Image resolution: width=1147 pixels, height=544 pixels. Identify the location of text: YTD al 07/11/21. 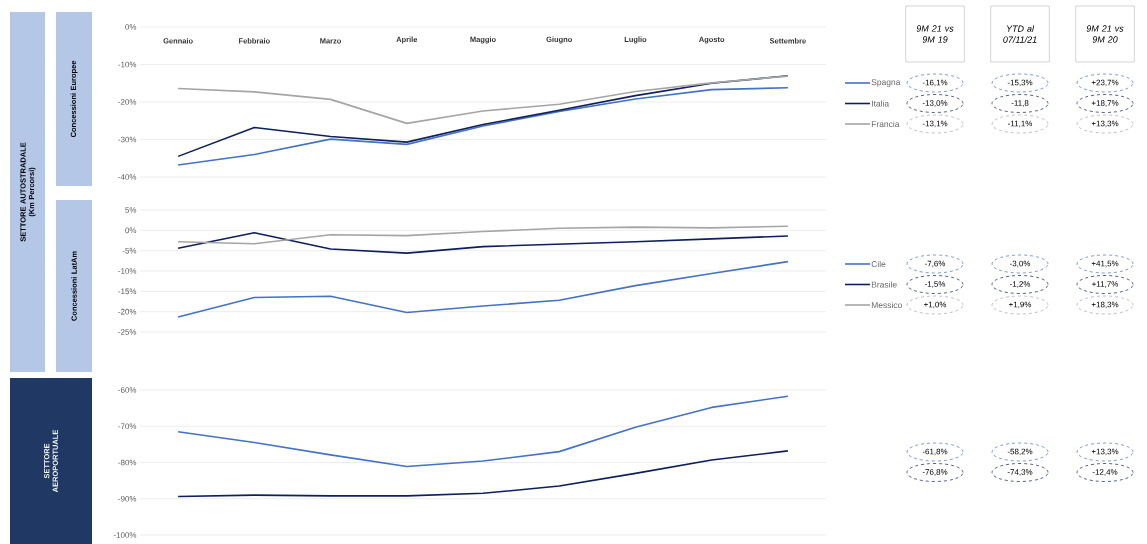
(1020, 34).